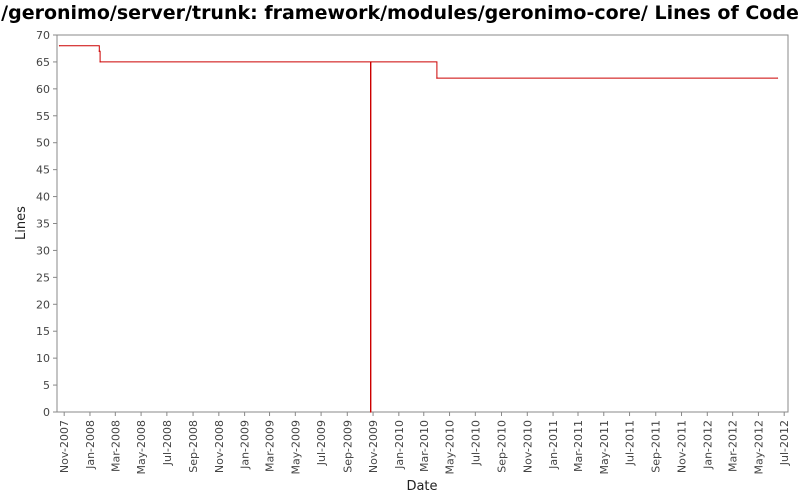 Image resolution: width=800 pixels, height=500 pixels. Describe the element at coordinates (604, 447) in the screenshot. I see `x-tick-label: May-2011` at that location.